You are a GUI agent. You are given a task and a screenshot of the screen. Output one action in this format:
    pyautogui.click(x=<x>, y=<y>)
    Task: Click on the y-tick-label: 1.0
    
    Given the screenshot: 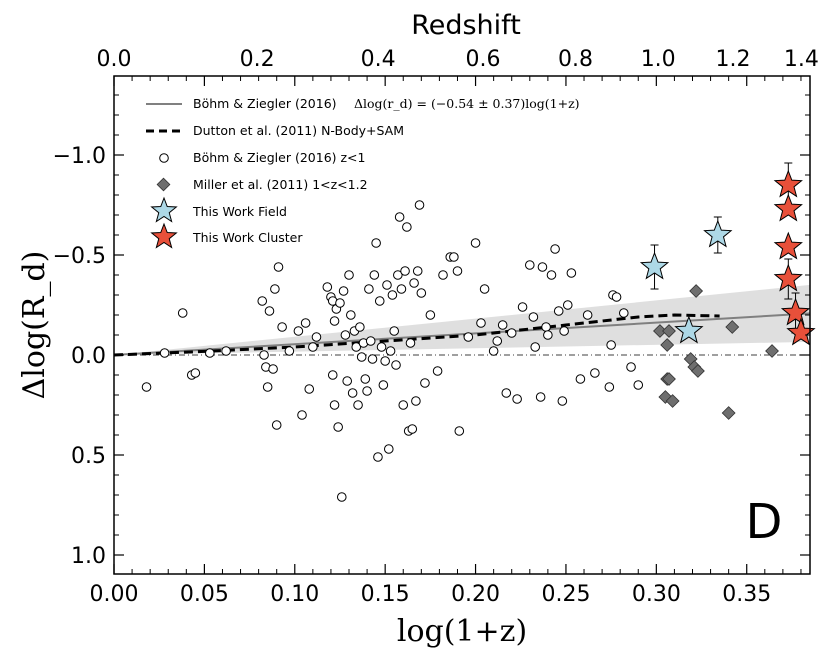 What is the action you would take?
    pyautogui.click(x=88, y=556)
    